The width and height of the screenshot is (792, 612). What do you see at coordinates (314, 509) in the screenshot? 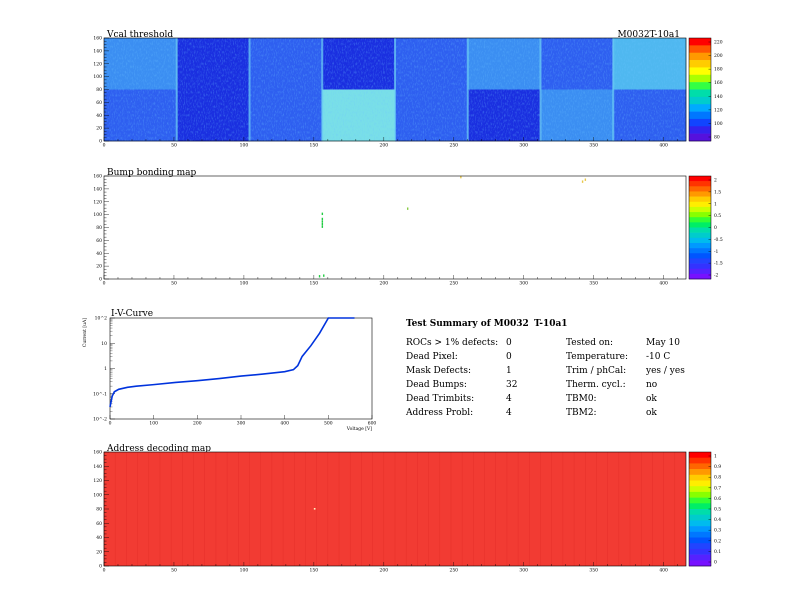
I see `address-defect` at bounding box center [314, 509].